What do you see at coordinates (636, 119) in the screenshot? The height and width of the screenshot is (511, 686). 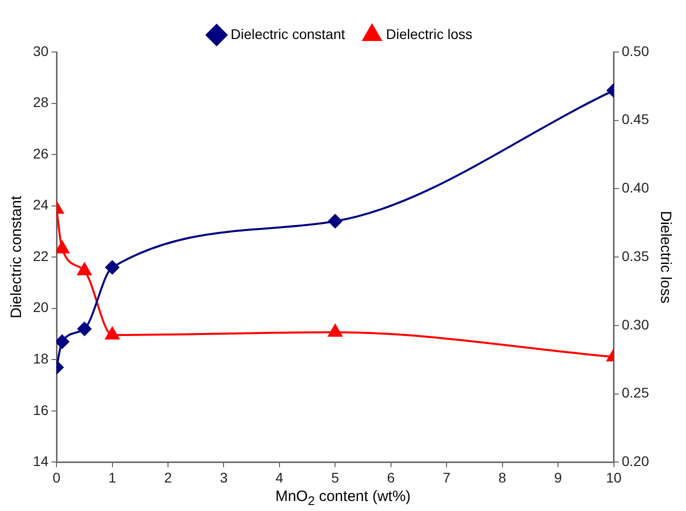 I see `y2-tick-label: 0.45` at bounding box center [636, 119].